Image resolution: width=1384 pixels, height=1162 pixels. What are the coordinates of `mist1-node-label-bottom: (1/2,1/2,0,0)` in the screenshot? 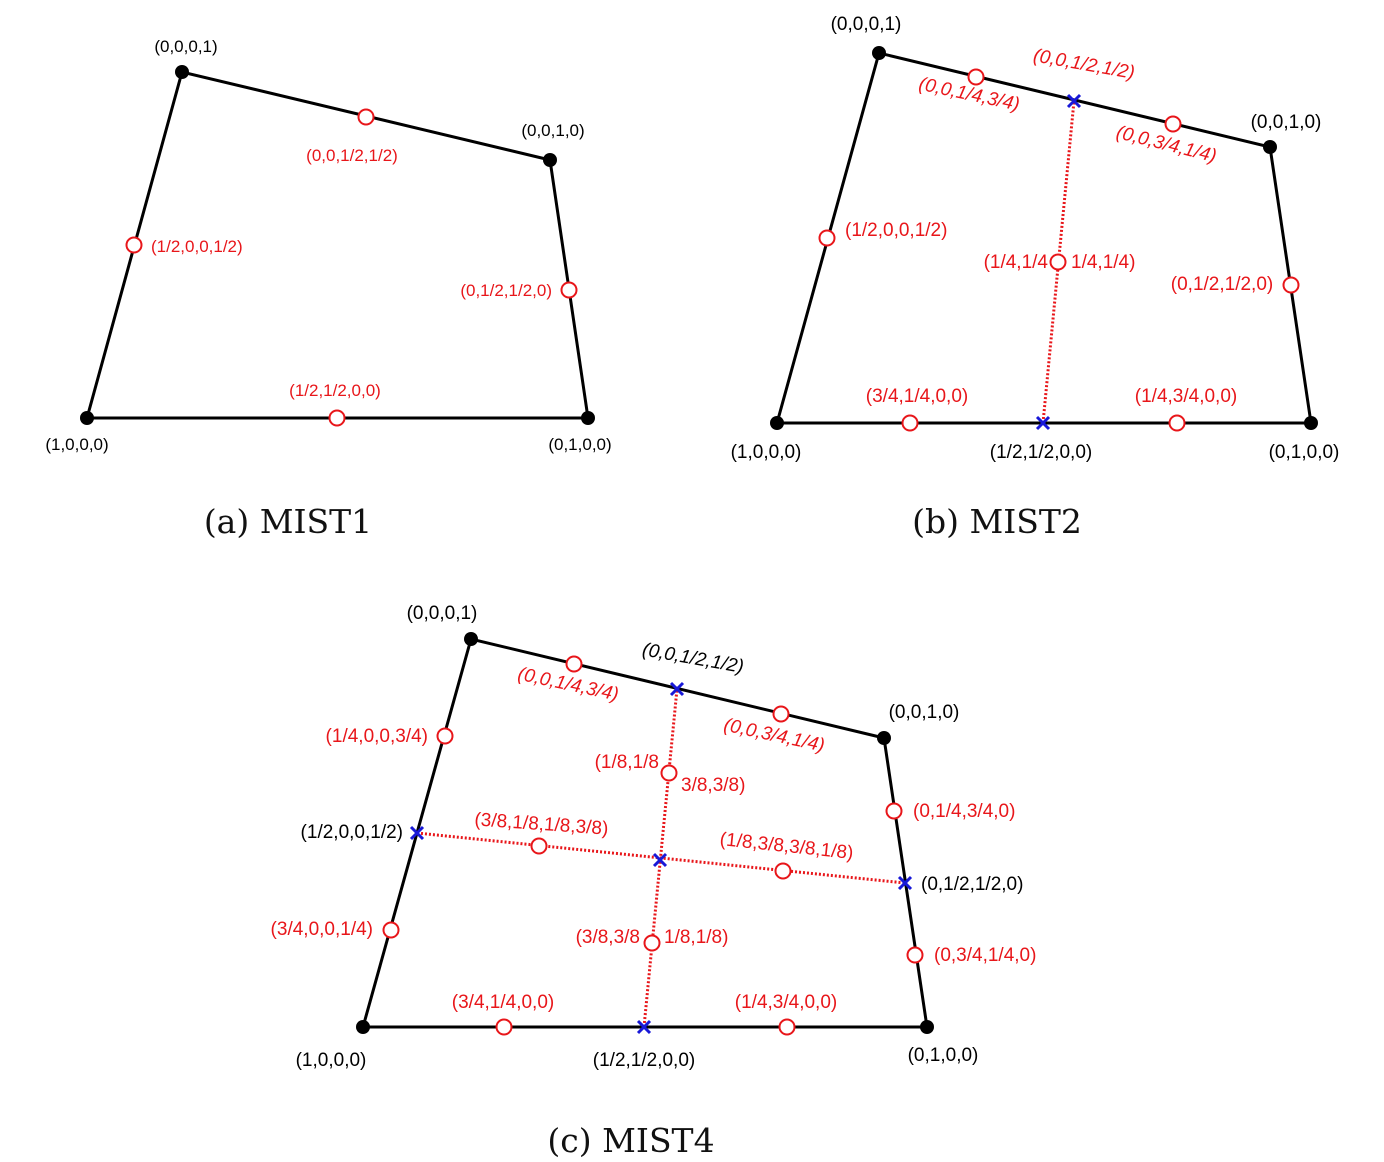 It's located at (335, 390).